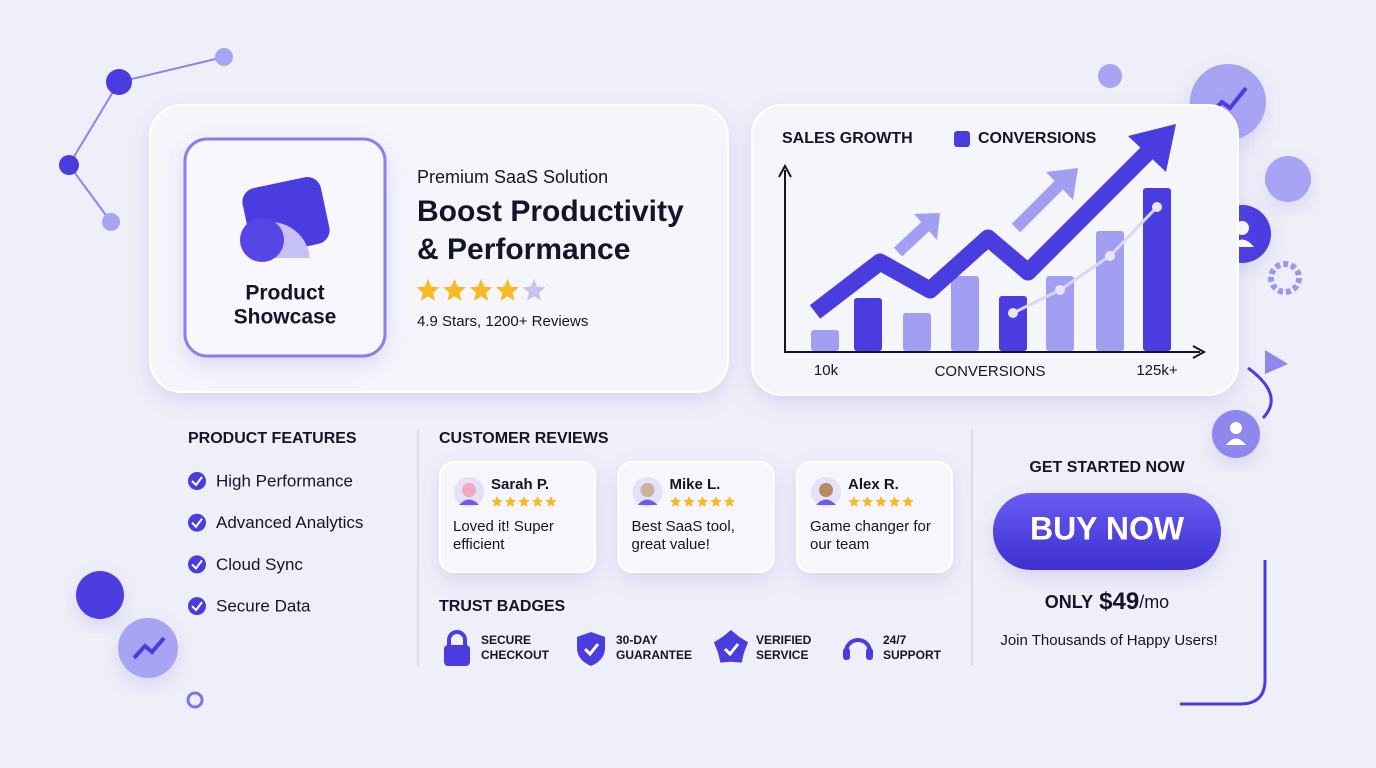 Image resolution: width=1376 pixels, height=768 pixels. Describe the element at coordinates (263, 606) in the screenshot. I see `feature-item: Secure Data` at that location.